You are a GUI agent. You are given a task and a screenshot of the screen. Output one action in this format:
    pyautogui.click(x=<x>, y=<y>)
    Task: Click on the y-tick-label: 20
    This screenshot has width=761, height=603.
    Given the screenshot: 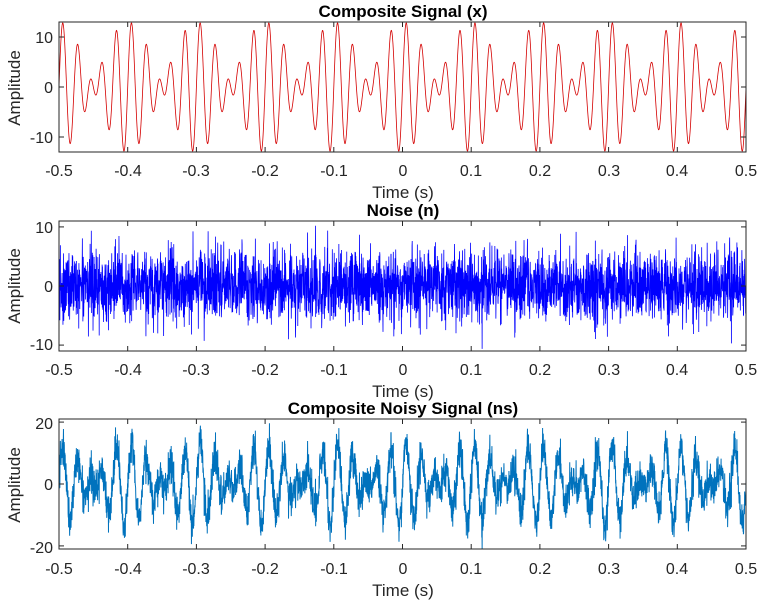 What is the action you would take?
    pyautogui.click(x=44, y=424)
    